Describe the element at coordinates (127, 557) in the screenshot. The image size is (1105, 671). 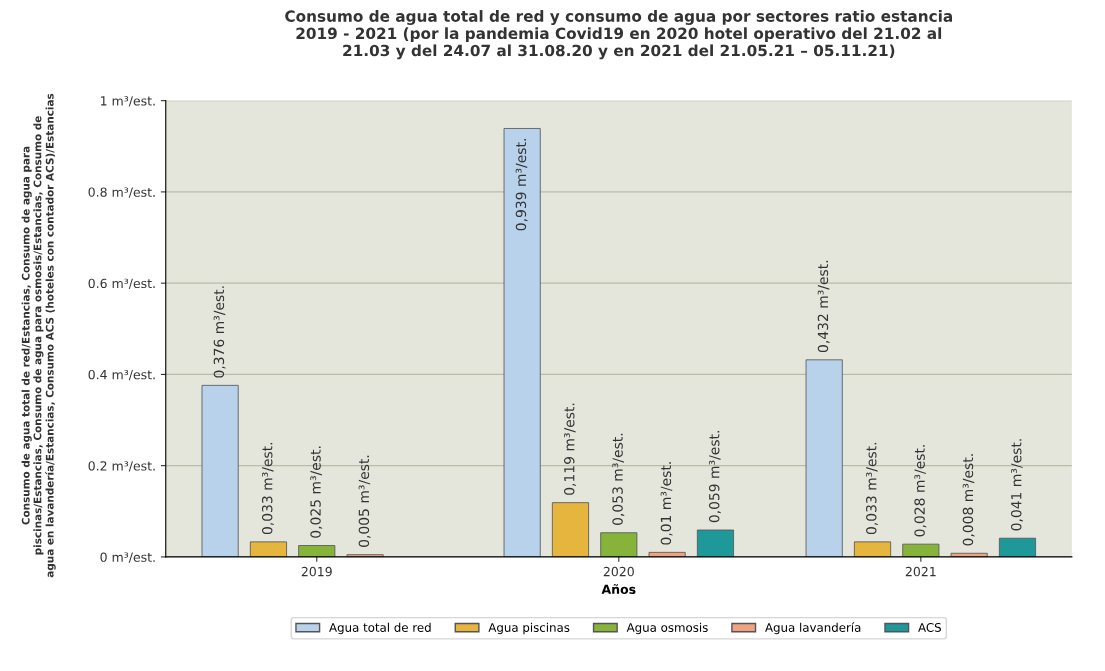
I see `y-tick-label: 0 m³/est.` at that location.